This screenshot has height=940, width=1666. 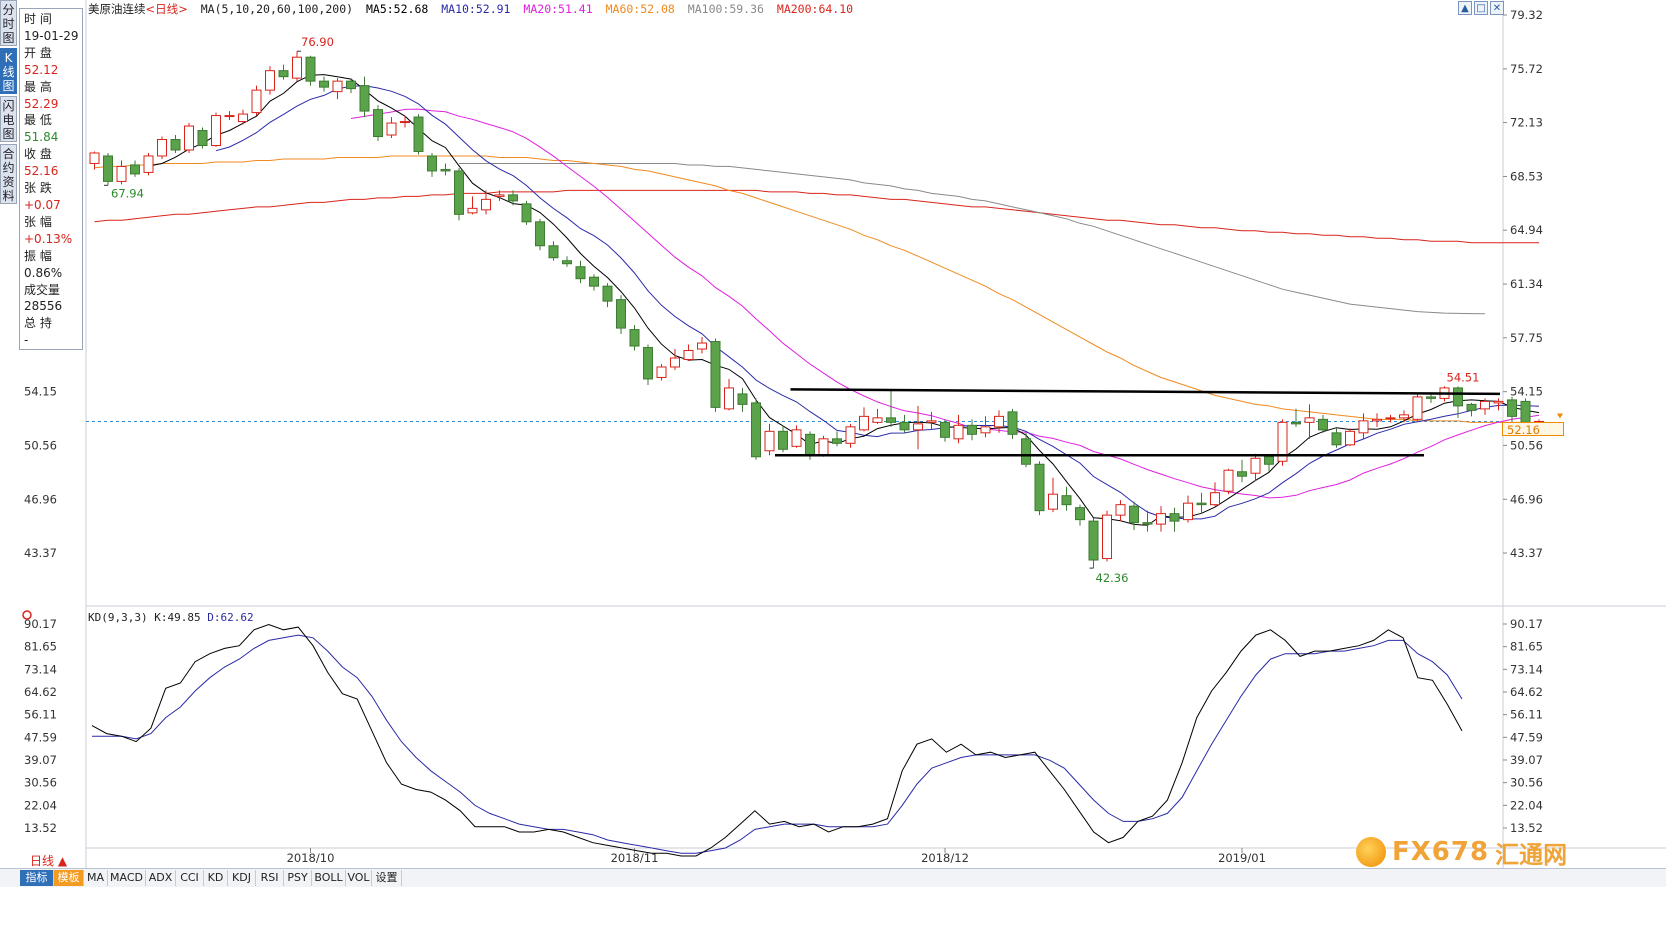 I want to click on indicator-tab-psy: PSY, so click(x=298, y=878).